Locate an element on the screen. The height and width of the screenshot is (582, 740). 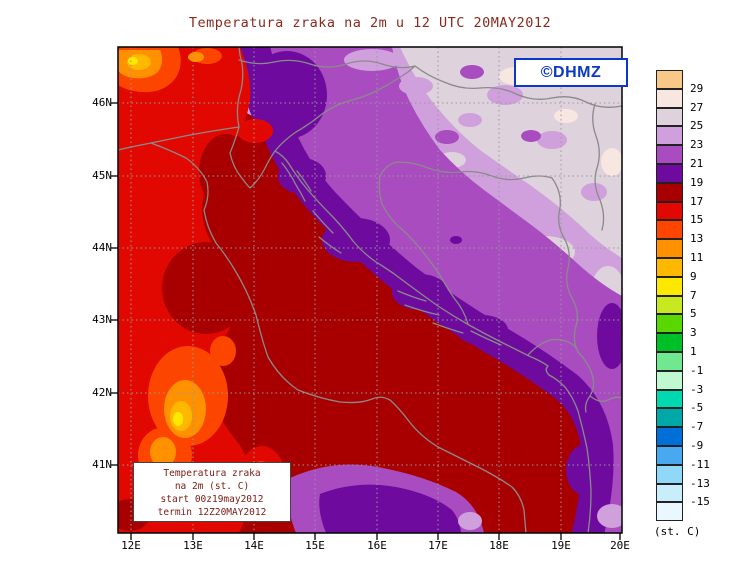
fill-19-21-speck is located at coordinates (456, 240).